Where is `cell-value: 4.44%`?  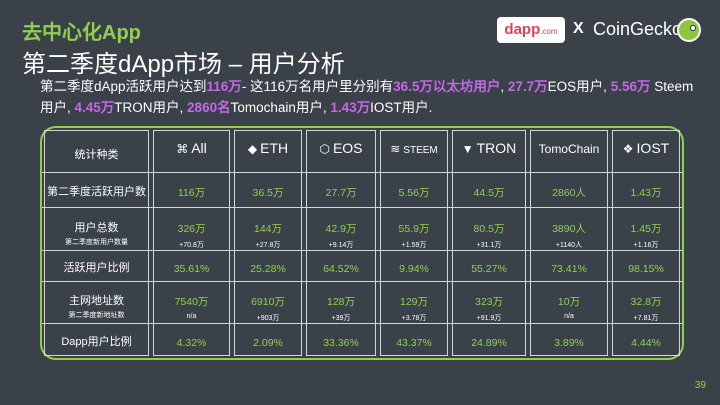
cell-value: 4.44% is located at coordinates (646, 342).